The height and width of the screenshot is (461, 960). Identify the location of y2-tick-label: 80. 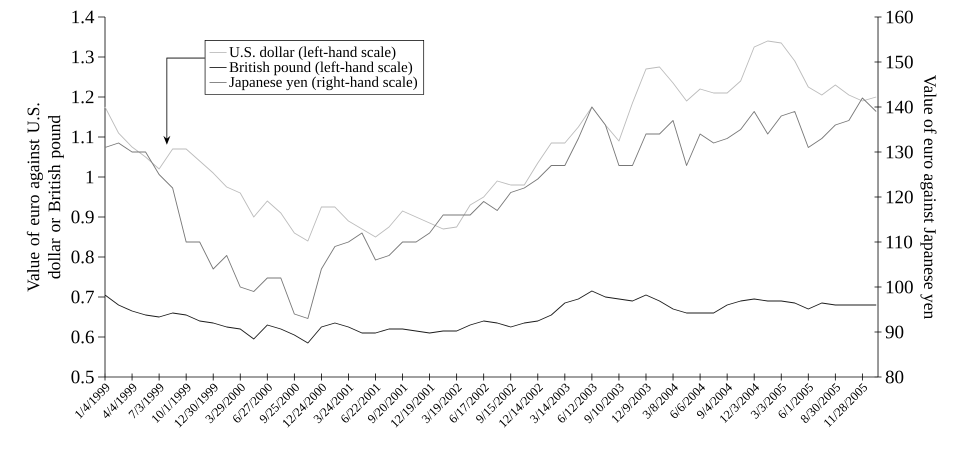
(895, 377).